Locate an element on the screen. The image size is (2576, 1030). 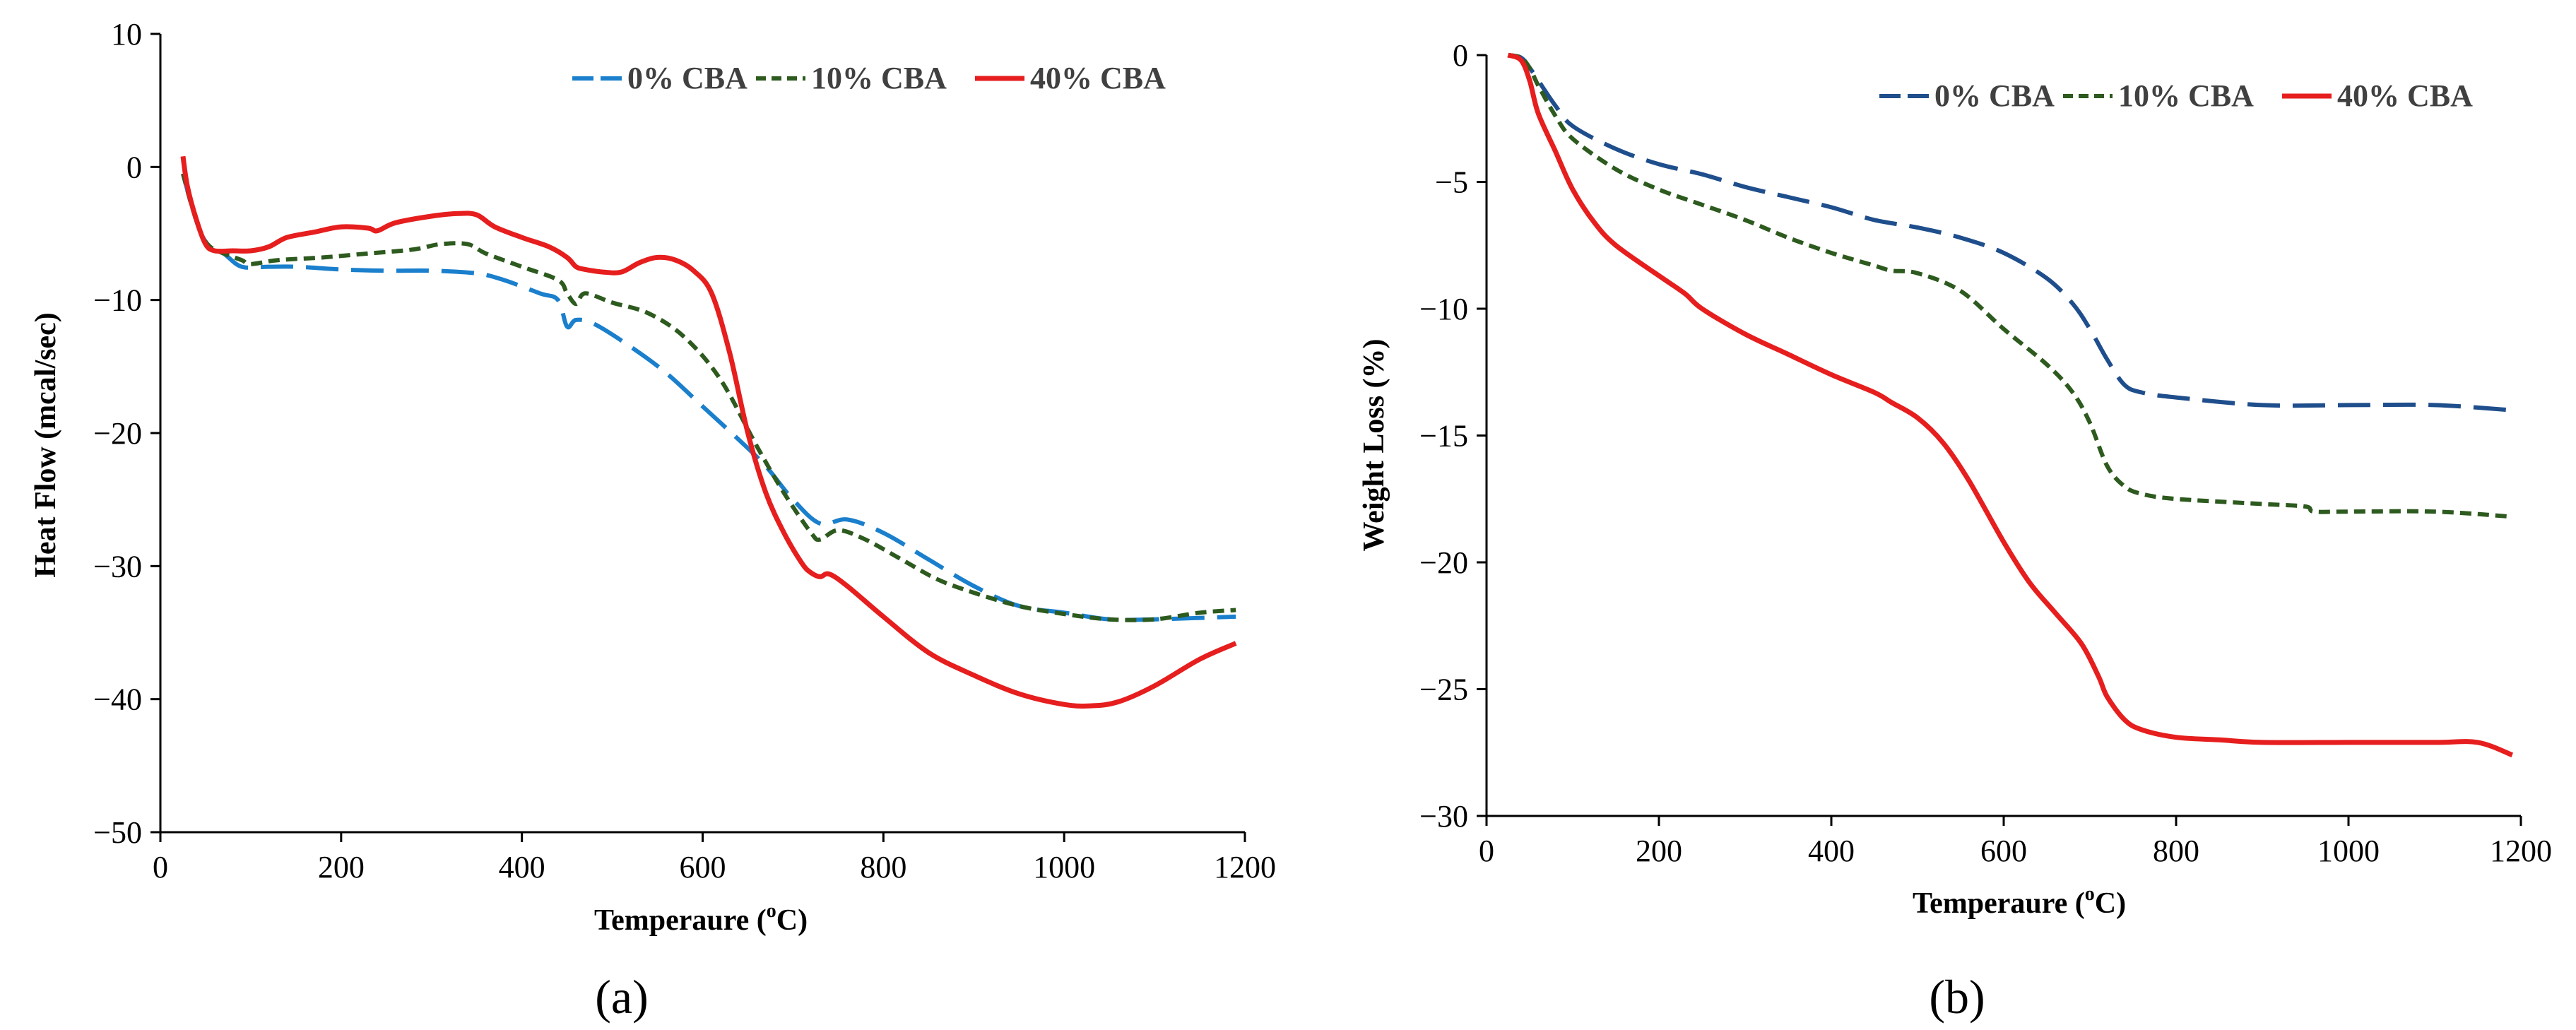
series-line-0pct-cba is located at coordinates (2009, 233).